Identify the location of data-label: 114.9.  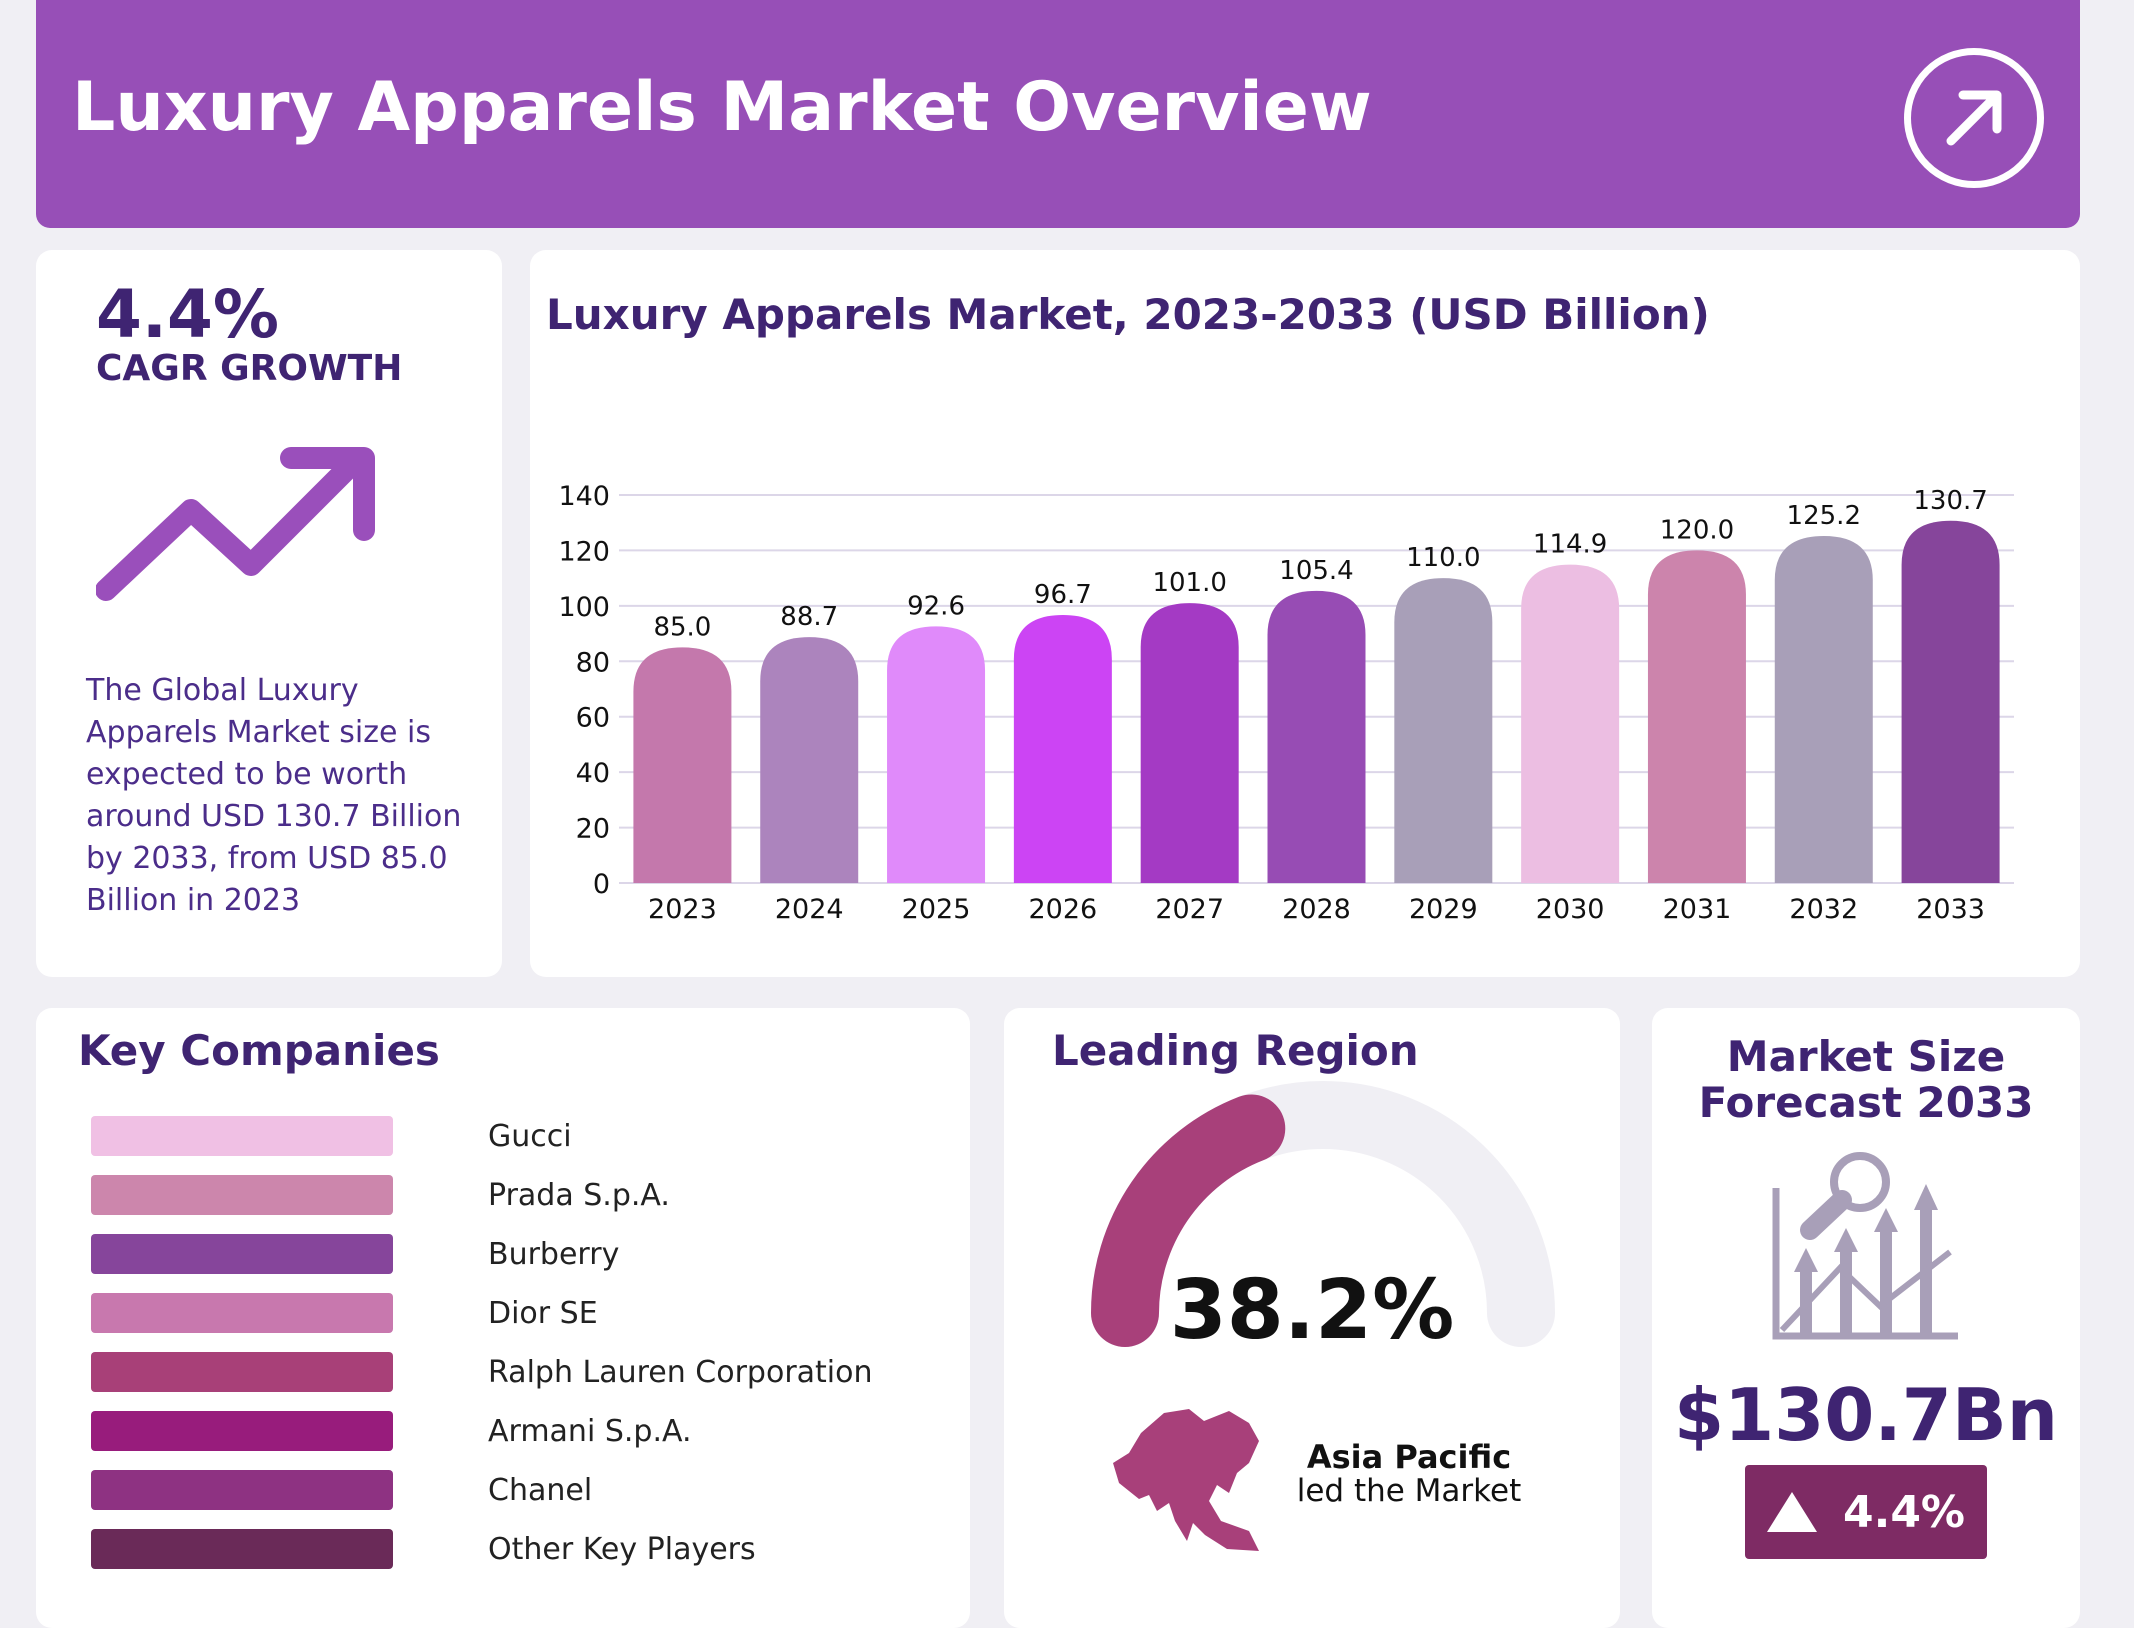
(1570, 545).